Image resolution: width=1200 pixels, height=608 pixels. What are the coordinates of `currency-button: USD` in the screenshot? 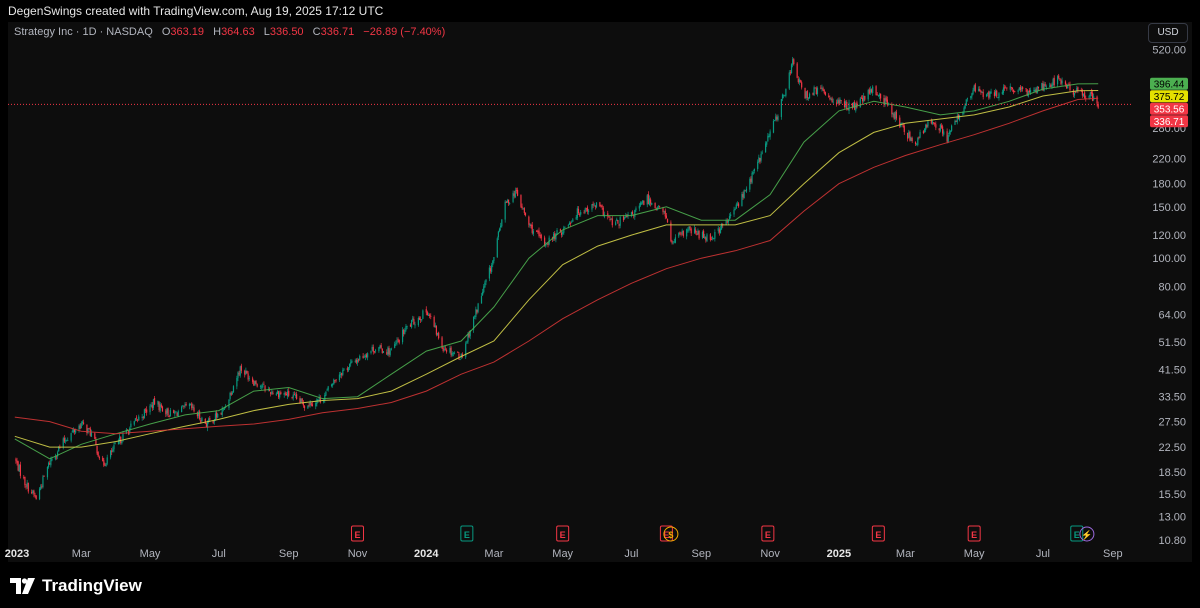 It's located at (1168, 33).